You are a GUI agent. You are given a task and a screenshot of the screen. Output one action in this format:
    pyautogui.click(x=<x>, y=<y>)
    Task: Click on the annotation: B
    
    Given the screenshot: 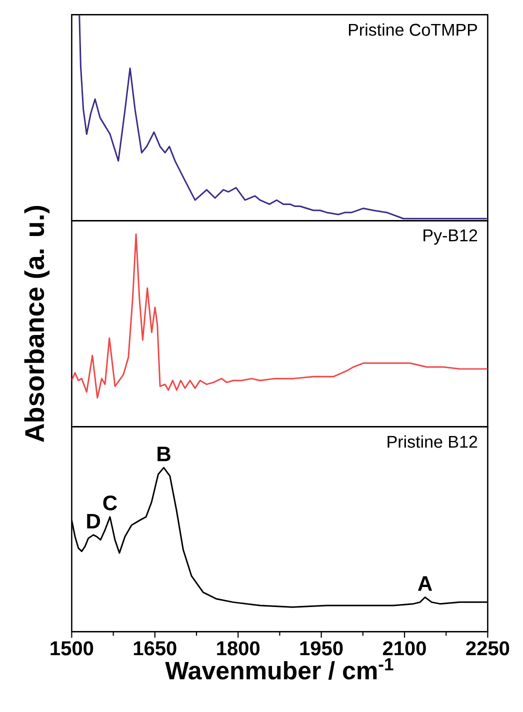 What is the action you would take?
    pyautogui.click(x=164, y=454)
    